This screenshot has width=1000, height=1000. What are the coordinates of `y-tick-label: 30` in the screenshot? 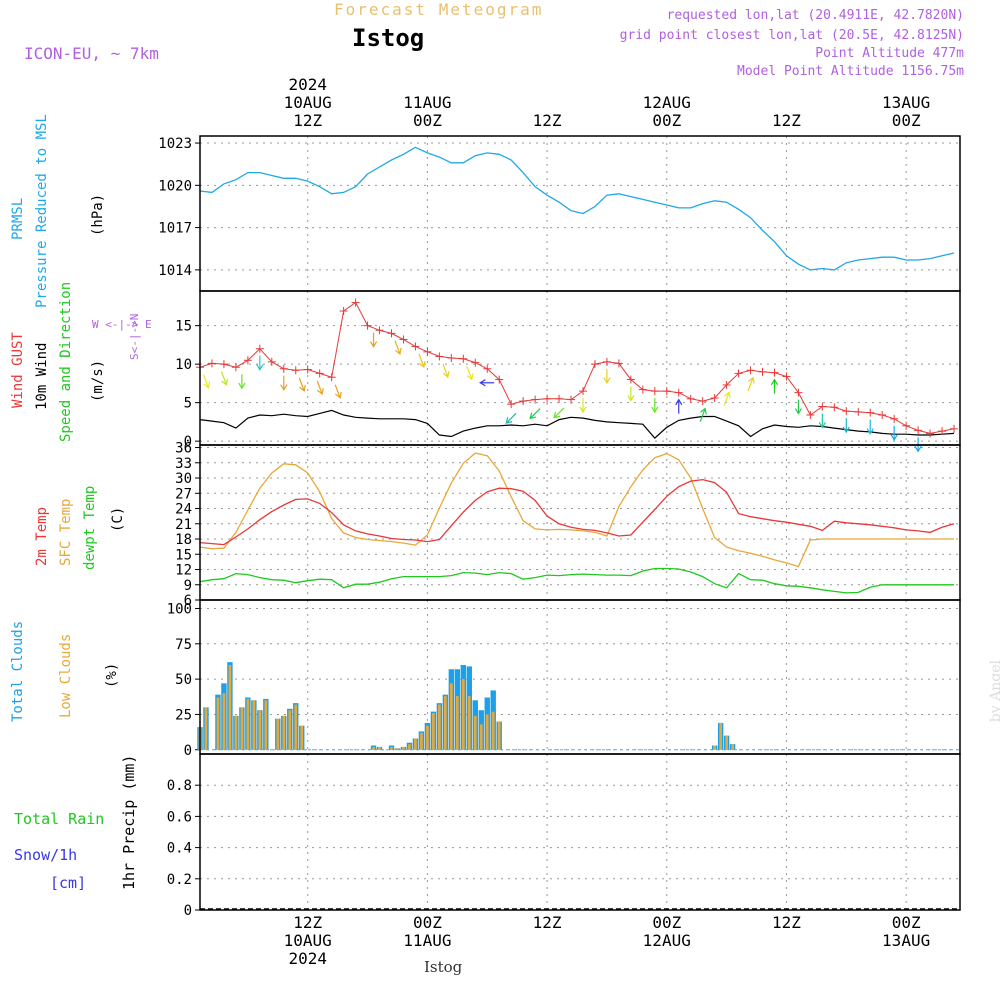 It's located at (183, 479).